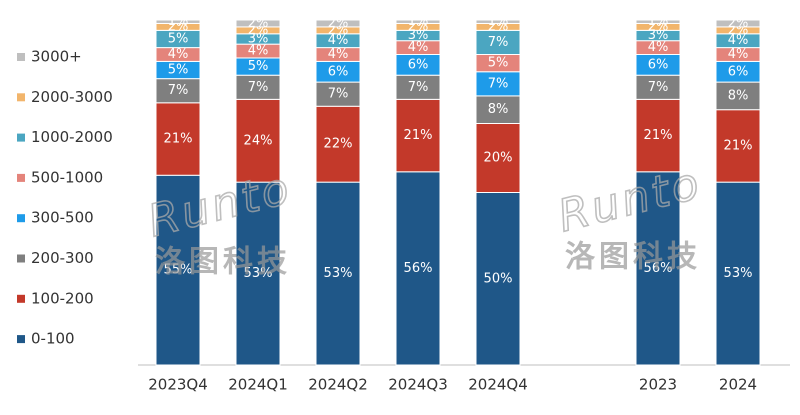 Image resolution: width=800 pixels, height=415 pixels. What do you see at coordinates (338, 385) in the screenshot?
I see `x-tick-label: 2024Q2` at bounding box center [338, 385].